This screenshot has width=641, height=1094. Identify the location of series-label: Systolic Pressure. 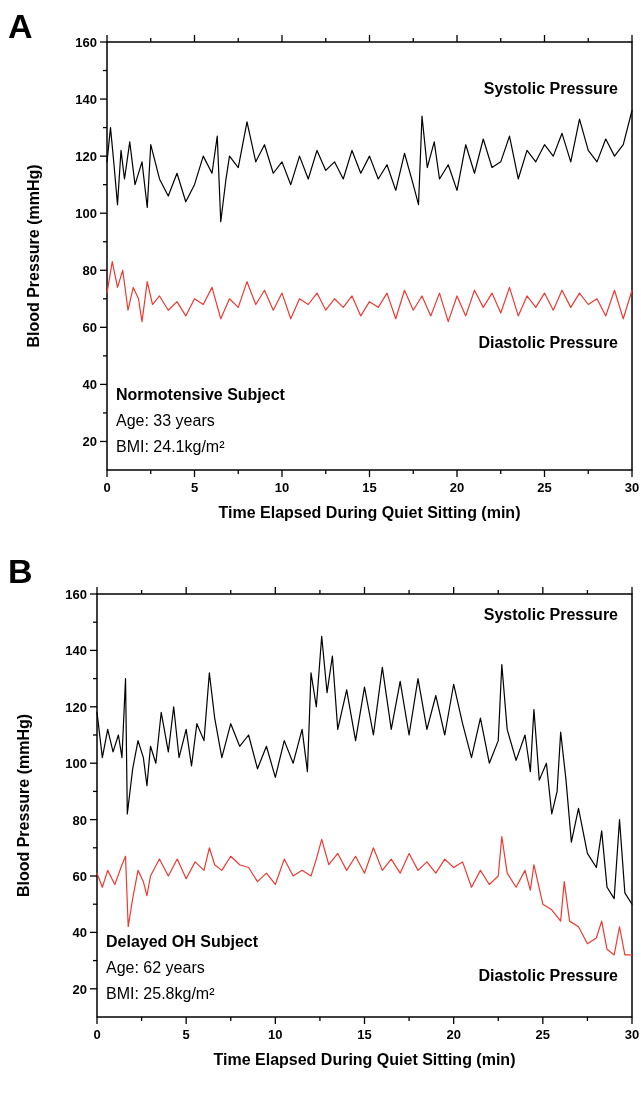
(551, 89).